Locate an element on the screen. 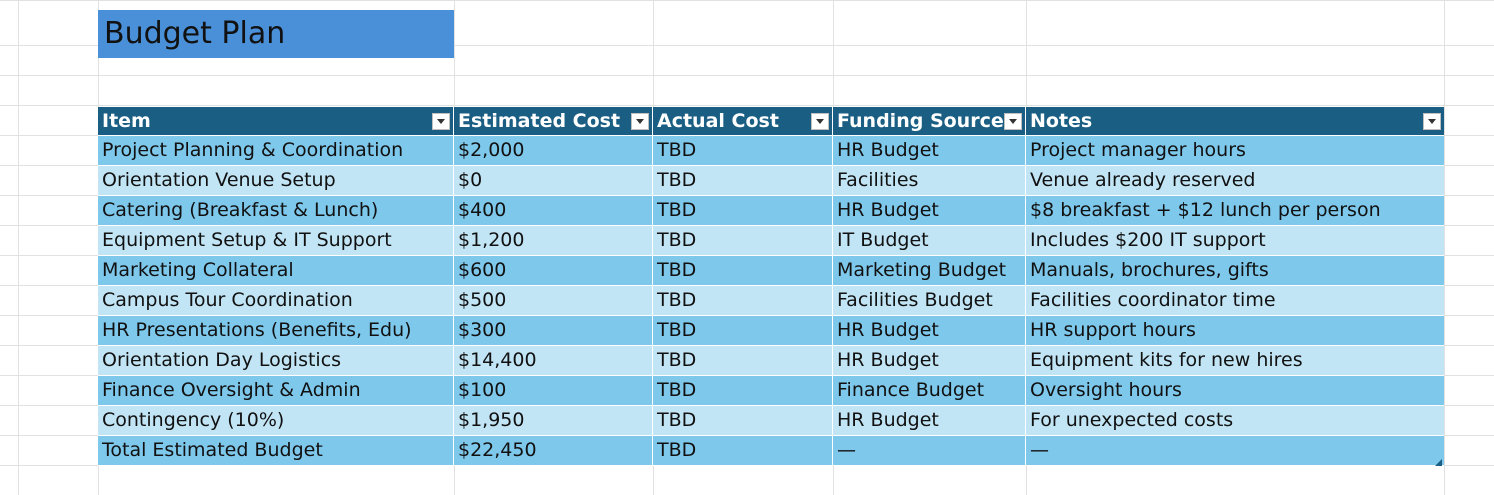 The height and width of the screenshot is (495, 1494). cell-item: Campus Tour Coordination is located at coordinates (276, 300).